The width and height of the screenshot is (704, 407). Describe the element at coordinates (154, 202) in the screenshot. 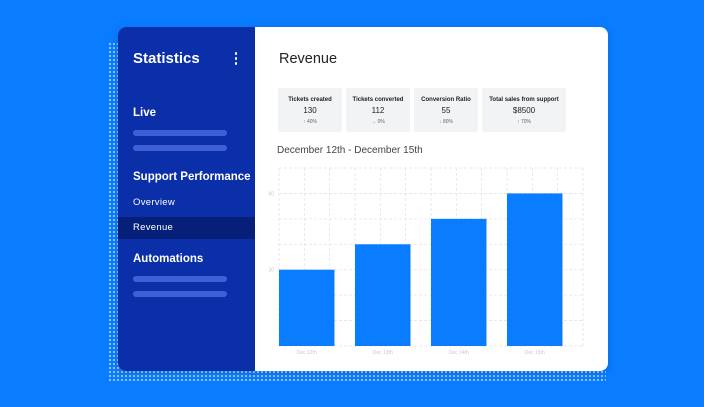

I see `sidebar-item-overview: Overview` at that location.